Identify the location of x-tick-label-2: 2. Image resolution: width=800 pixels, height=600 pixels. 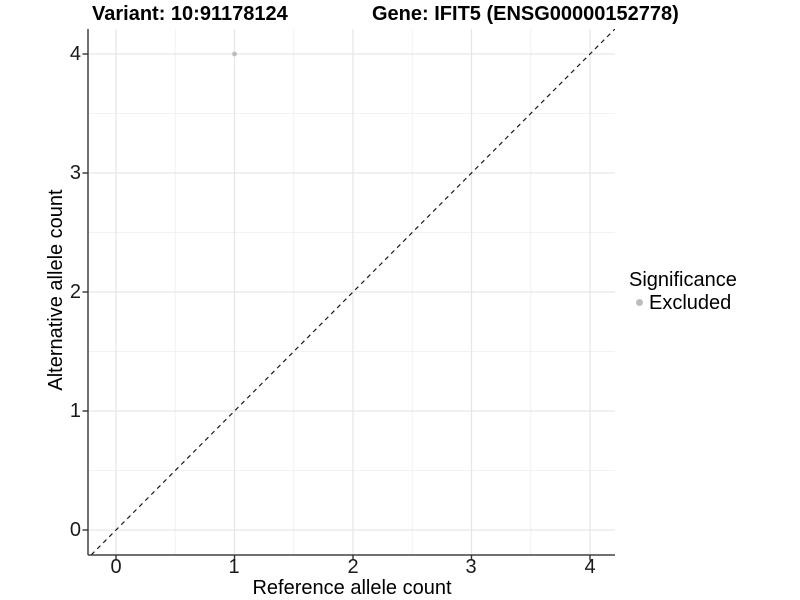
(353, 567).